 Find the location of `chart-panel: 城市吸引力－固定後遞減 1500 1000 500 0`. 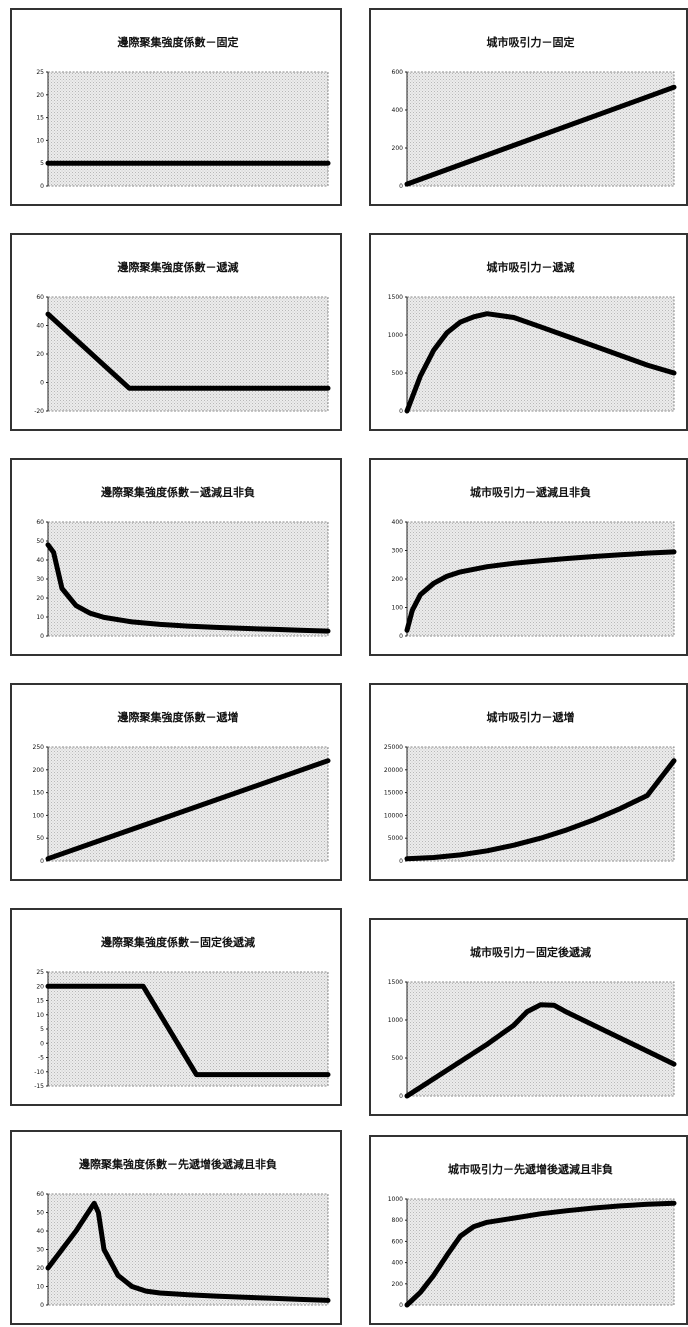

chart-panel: 城市吸引力－固定後遞減 1500 1000 500 0 is located at coordinates (528, 1017).